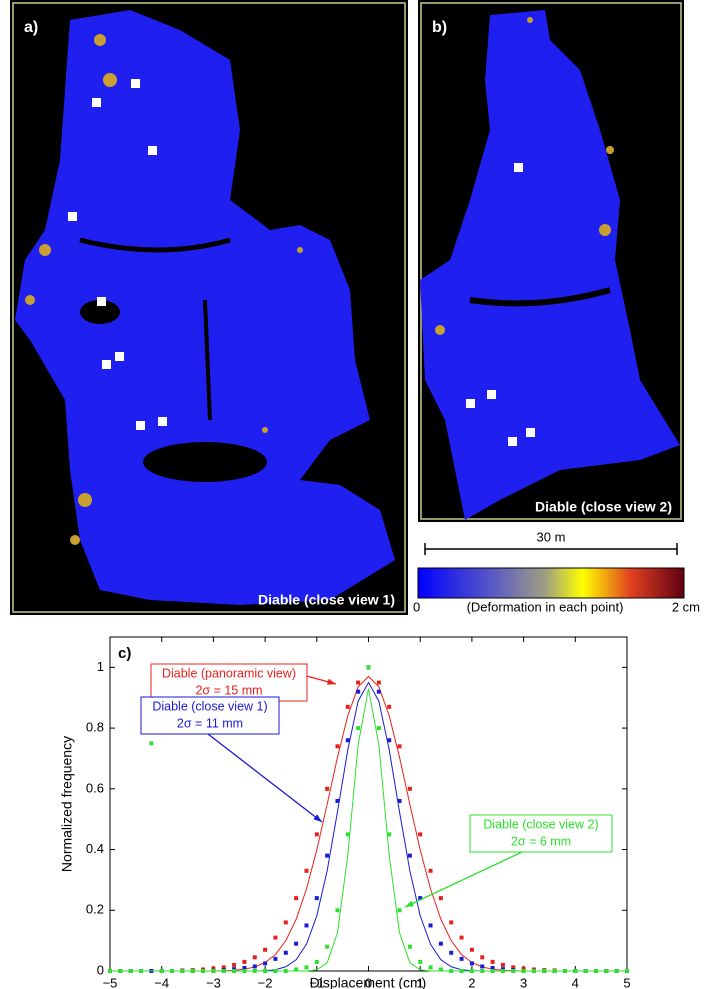 This screenshot has width=704, height=989. I want to click on x-tick-label: 2, so click(471, 982).